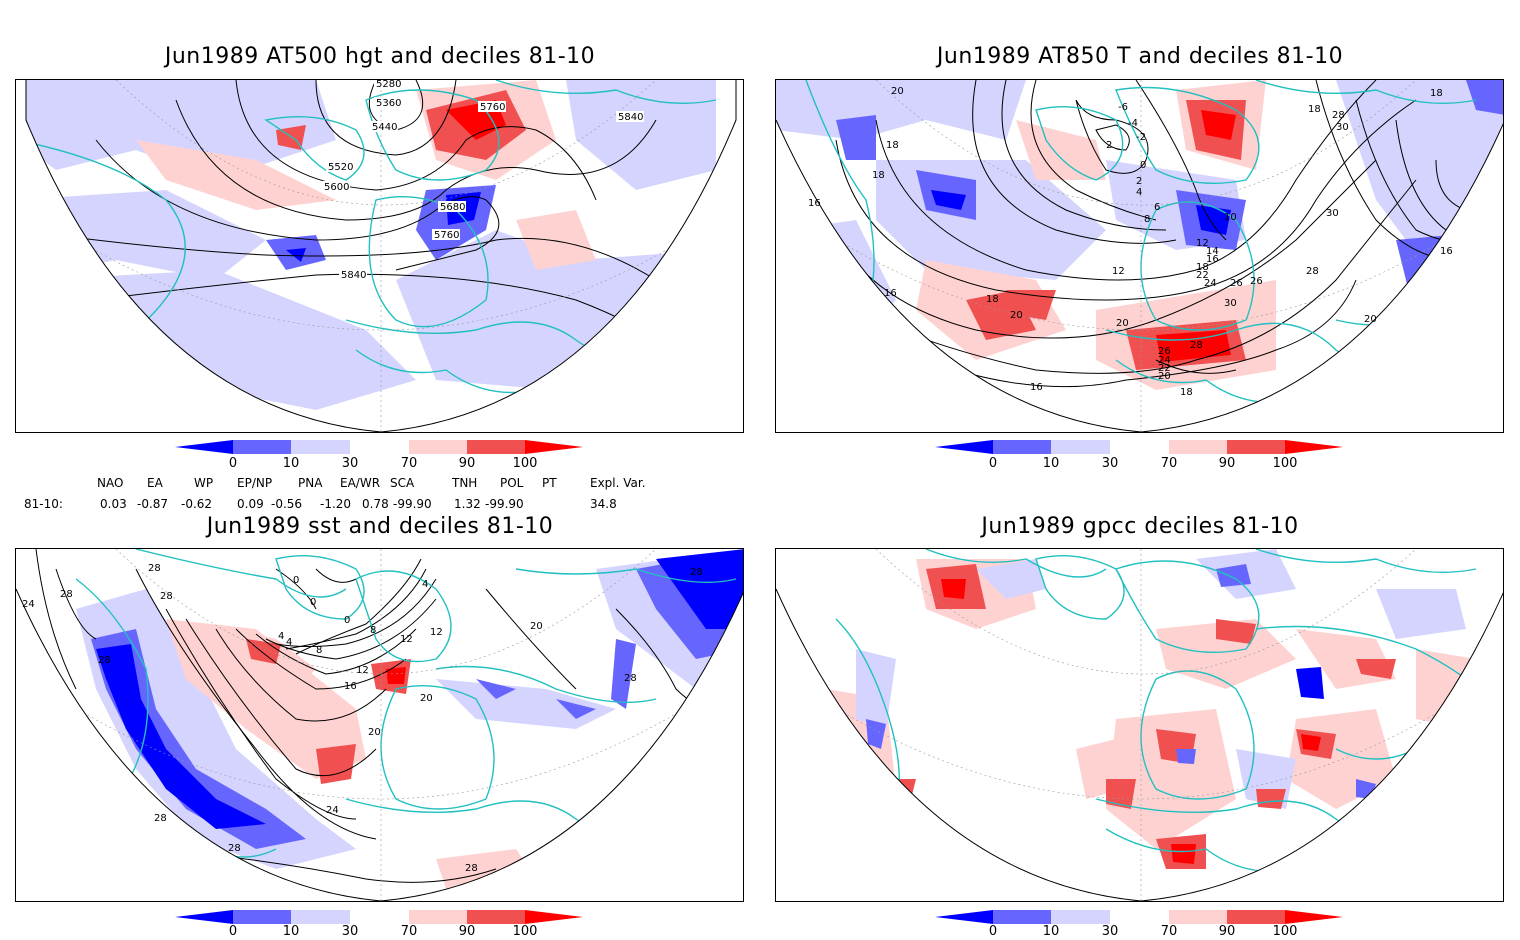 The image size is (1520, 940). Describe the element at coordinates (1202, 275) in the screenshot. I see `contour-label: 22` at that location.